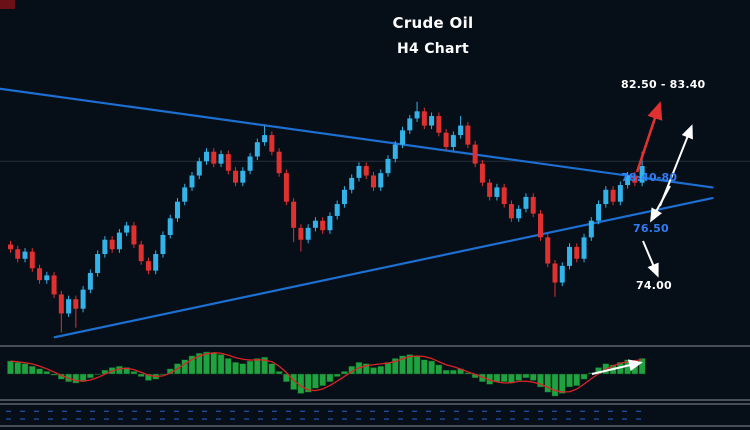 Image resolution: width=750 pixels, height=430 pixels. What do you see at coordinates (651, 228) in the screenshot?
I see `label-support: 76.50` at bounding box center [651, 228].